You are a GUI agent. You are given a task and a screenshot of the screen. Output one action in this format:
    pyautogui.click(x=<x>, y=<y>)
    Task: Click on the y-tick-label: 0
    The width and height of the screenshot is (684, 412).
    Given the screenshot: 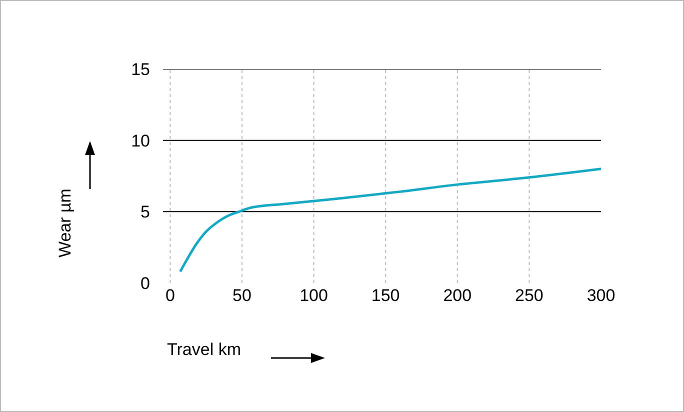 What is the action you would take?
    pyautogui.click(x=145, y=283)
    